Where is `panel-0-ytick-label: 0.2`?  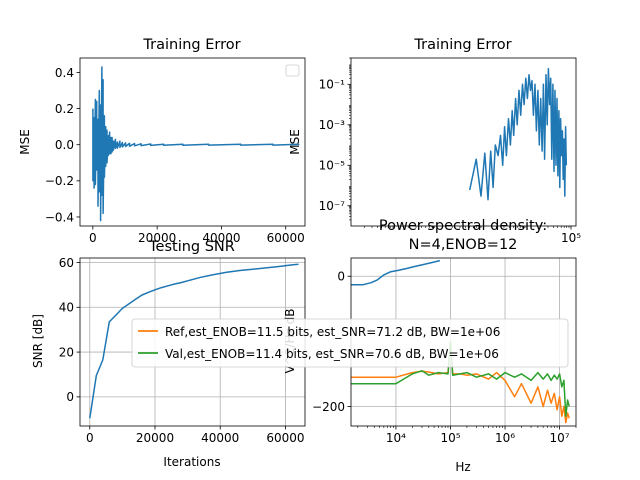 panel-0-ytick-label: 0.2 is located at coordinates (64, 109).